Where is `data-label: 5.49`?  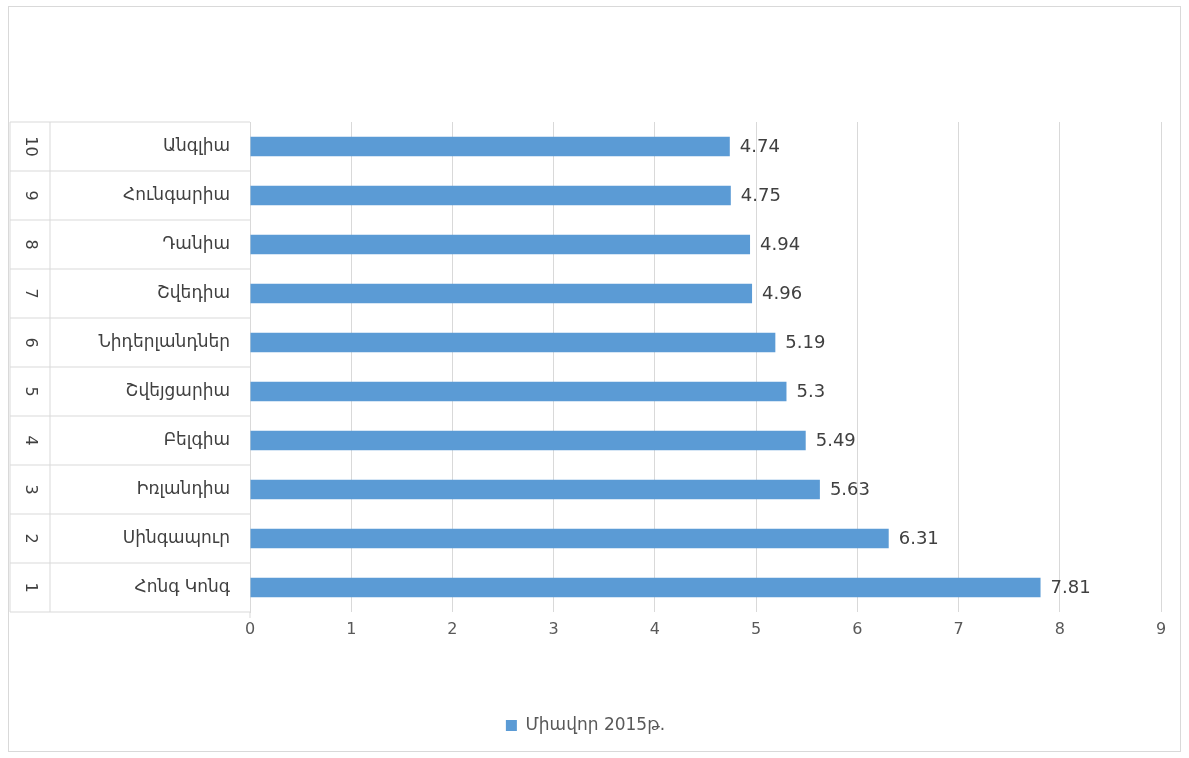 data-label: 5.49 is located at coordinates (835, 440).